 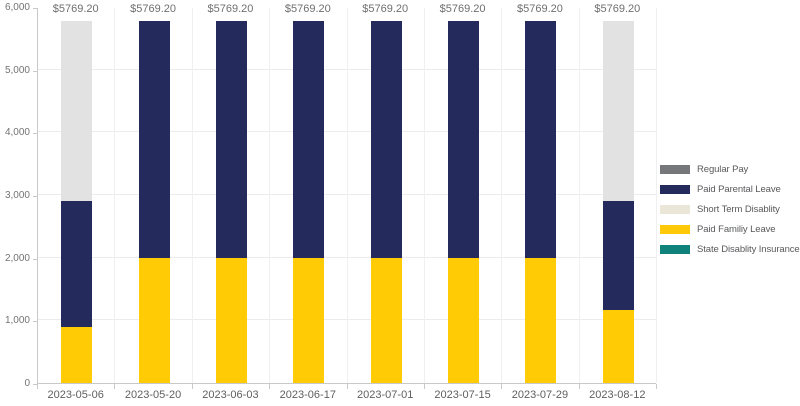 I want to click on legend-label: Paid Parental Leave, so click(x=739, y=189).